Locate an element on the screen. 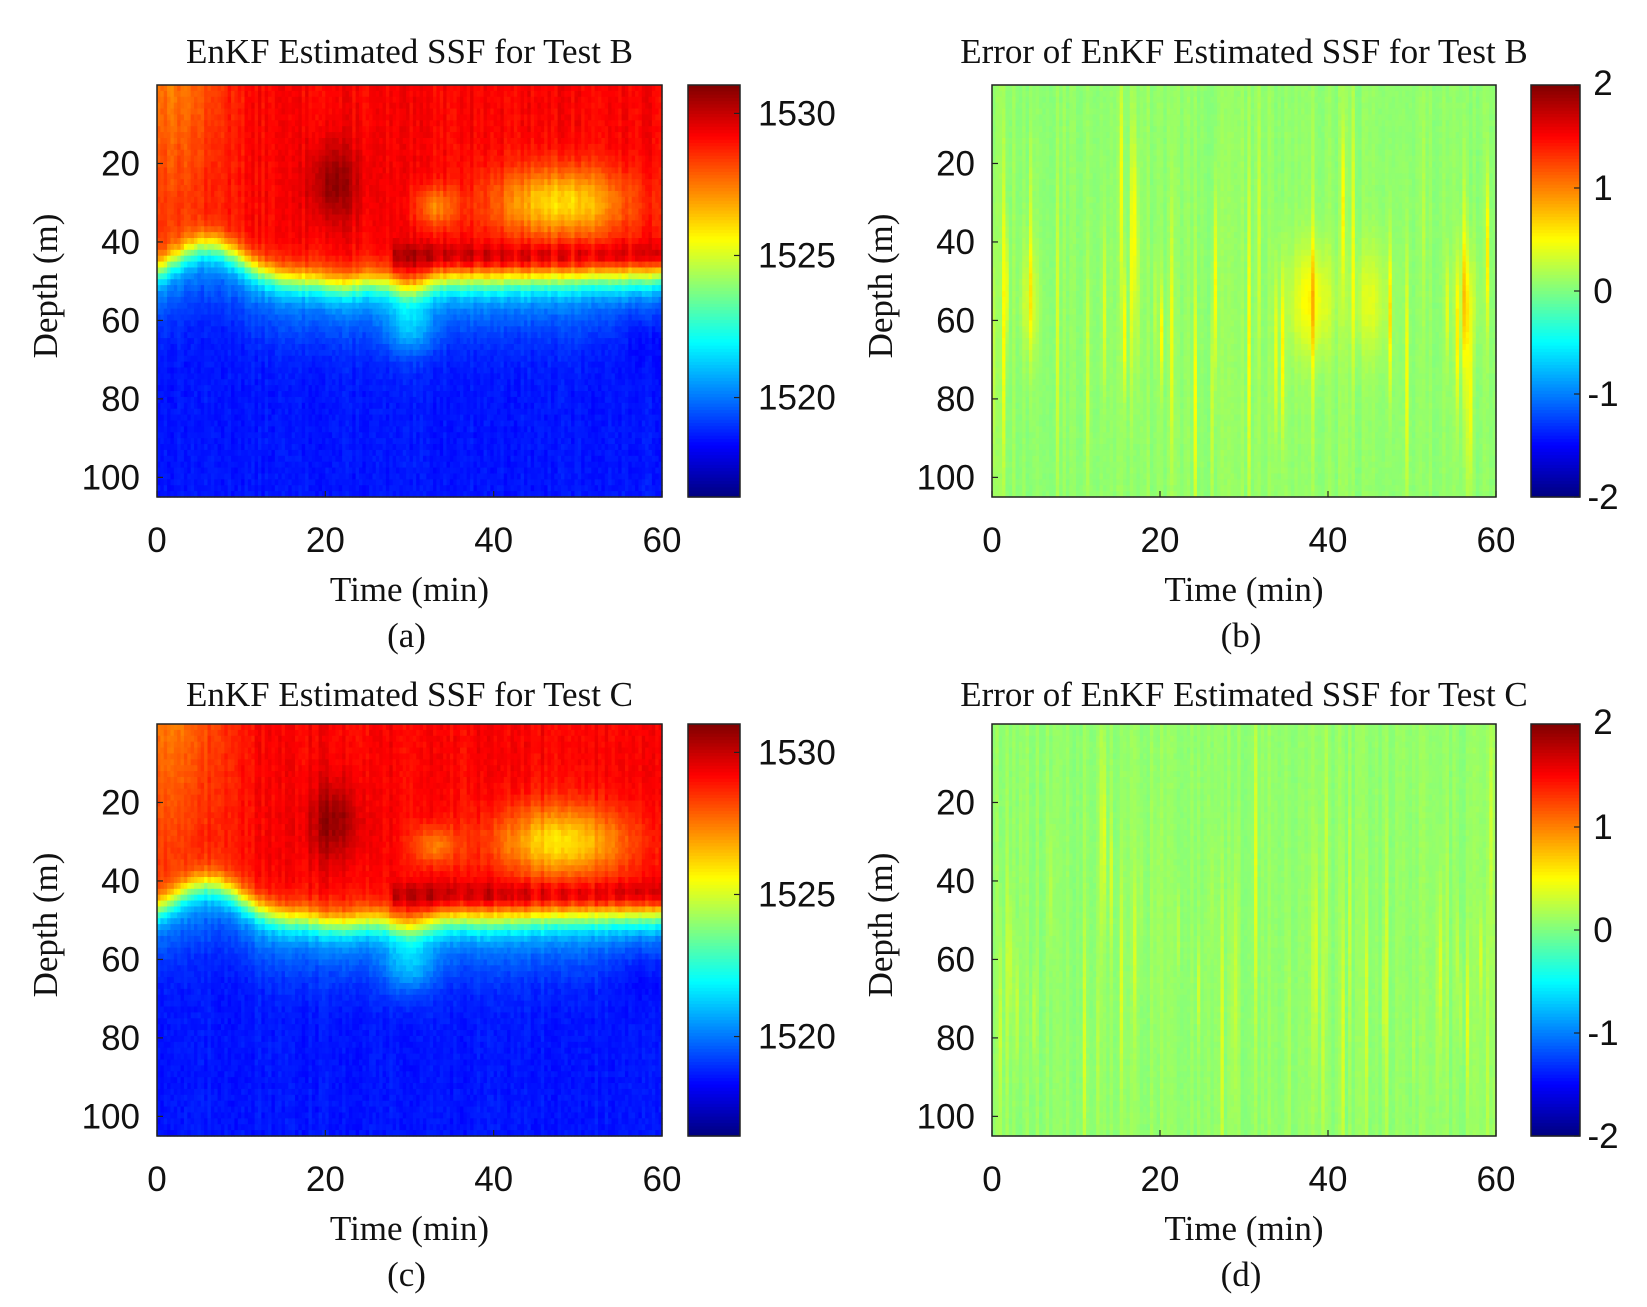 The width and height of the screenshot is (1647, 1307). panel-sublabel: (b) is located at coordinates (1241, 635).